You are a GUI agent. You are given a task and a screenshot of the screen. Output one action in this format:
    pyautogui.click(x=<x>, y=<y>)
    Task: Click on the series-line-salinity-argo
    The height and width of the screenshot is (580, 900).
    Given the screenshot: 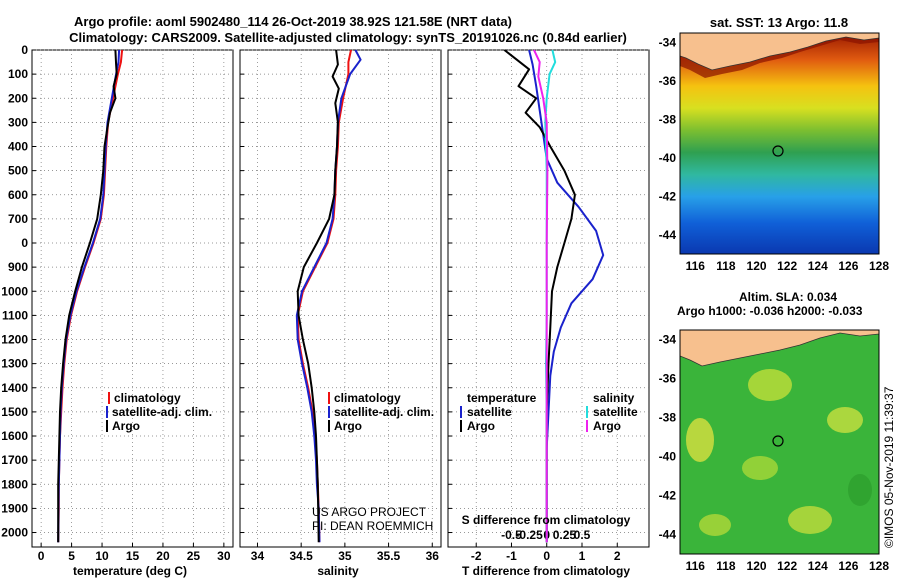 What is the action you would take?
    pyautogui.click(x=541, y=296)
    